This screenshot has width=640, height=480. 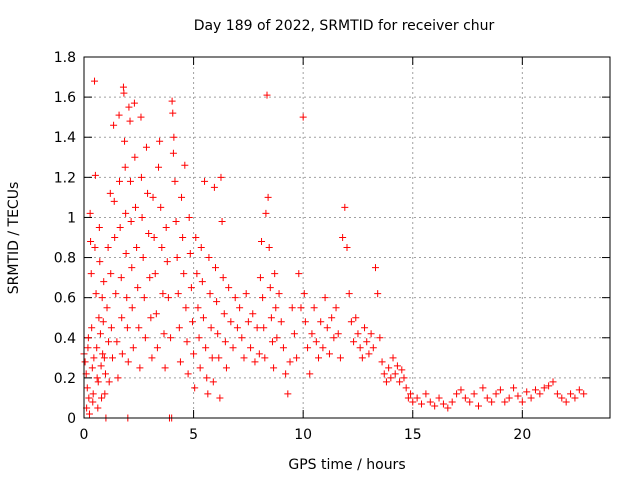 What do you see at coordinates (84, 435) in the screenshot?
I see `x-tick-label: 0` at bounding box center [84, 435].